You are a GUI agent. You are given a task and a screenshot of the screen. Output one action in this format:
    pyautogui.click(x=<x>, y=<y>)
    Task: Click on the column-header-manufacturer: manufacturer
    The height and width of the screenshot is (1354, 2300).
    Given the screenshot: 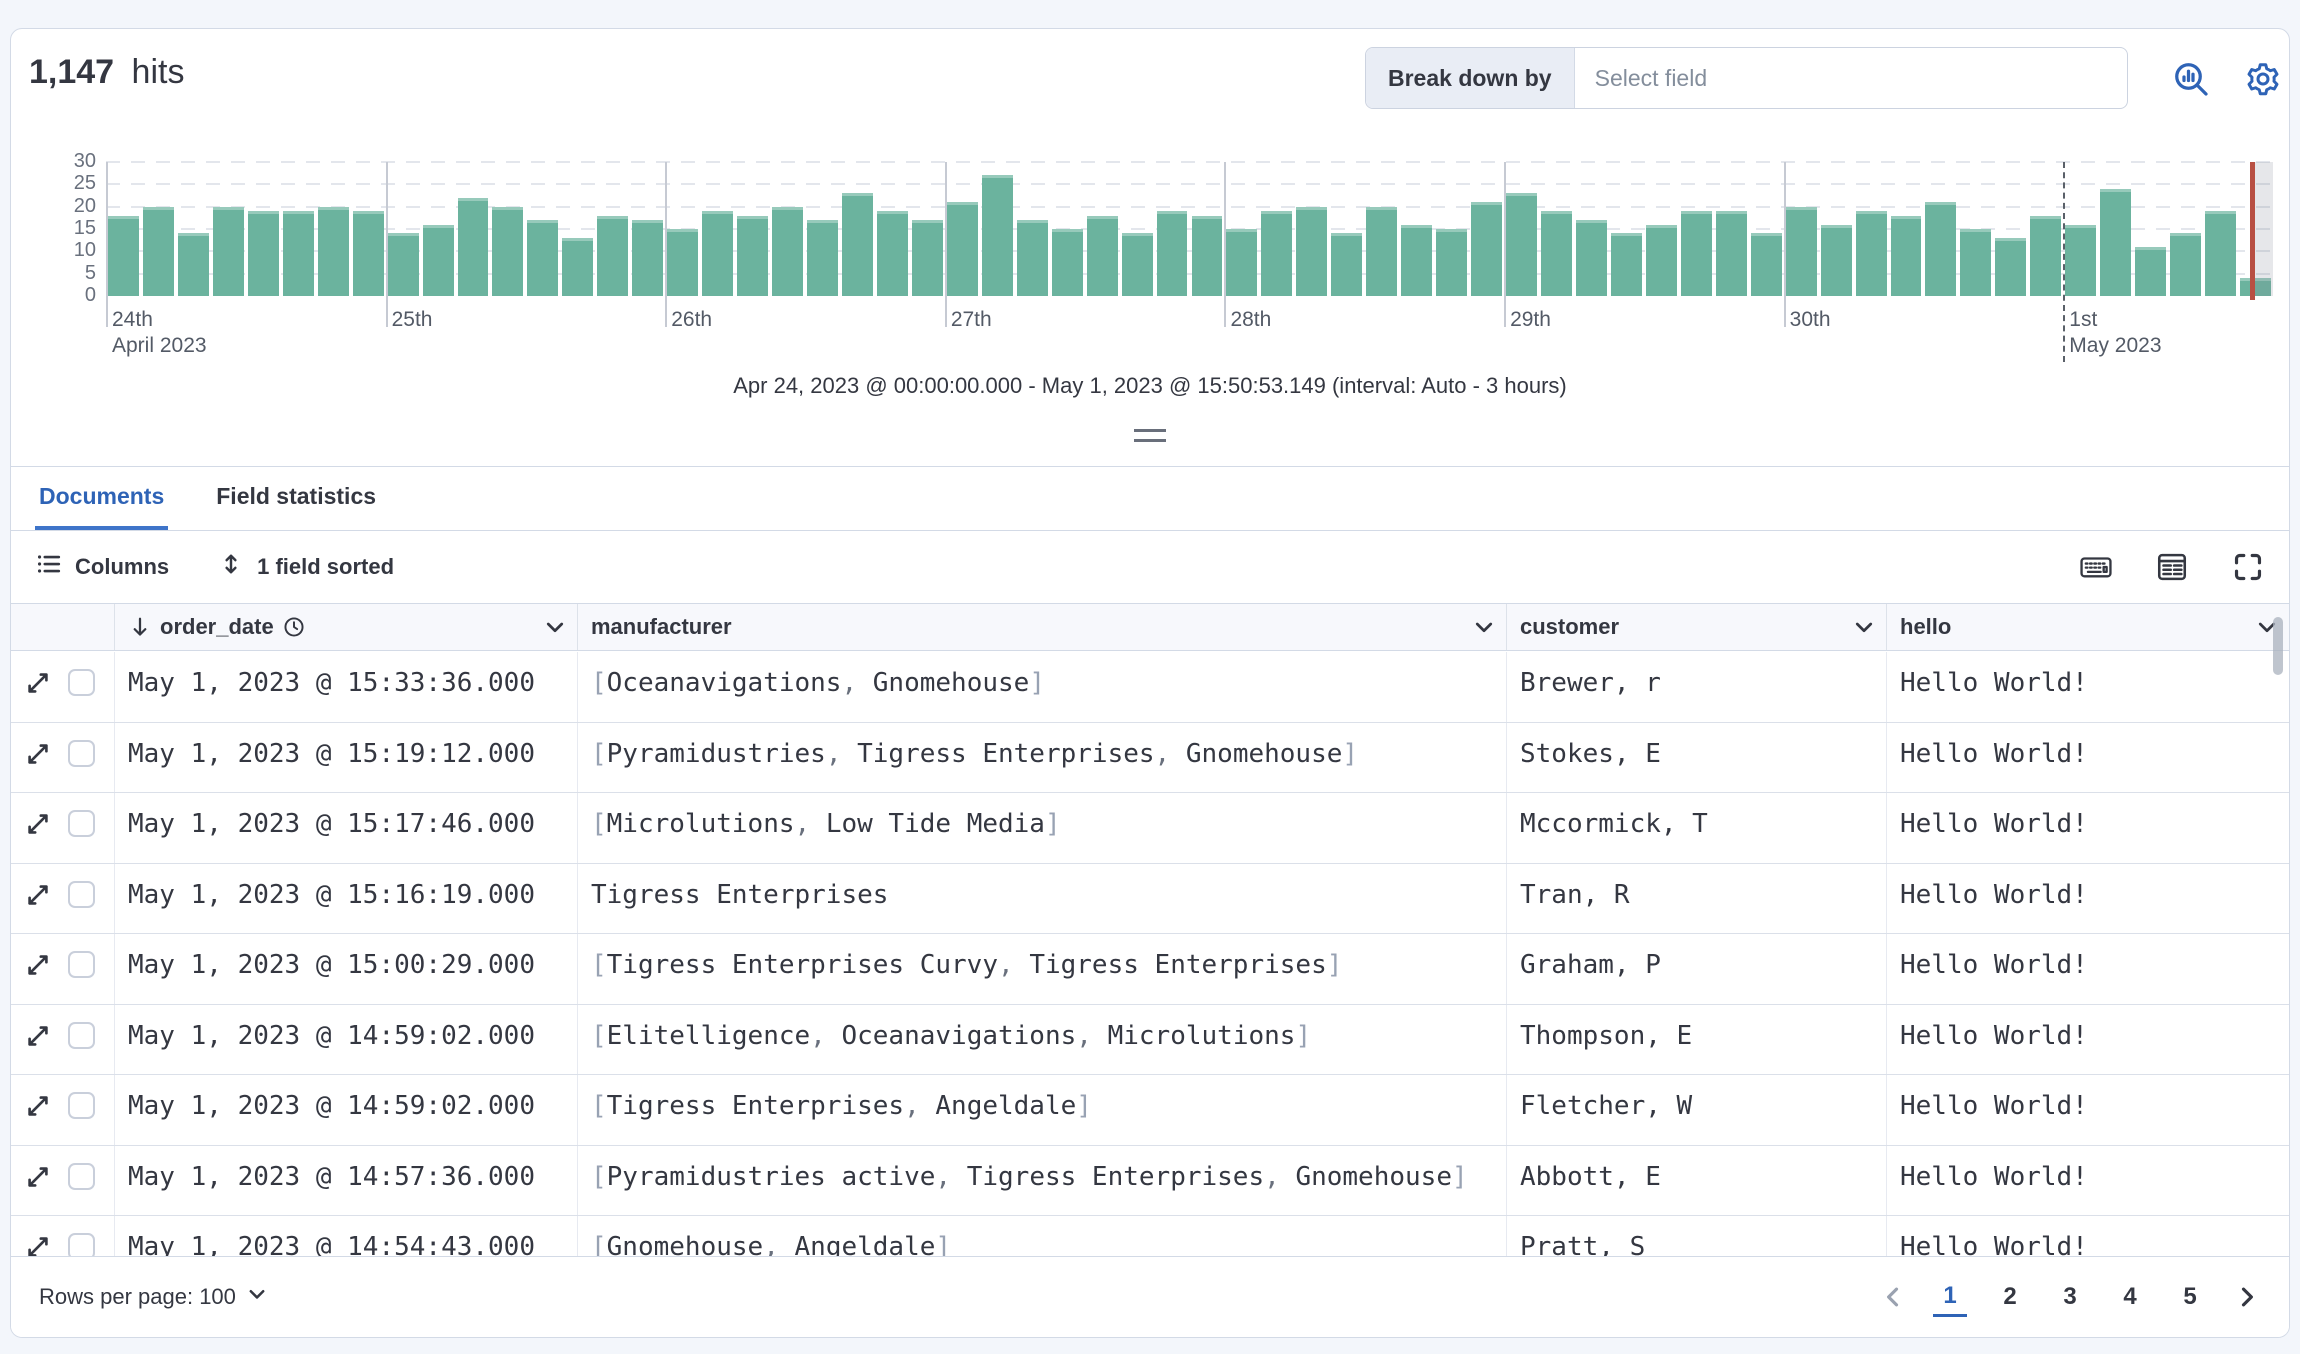 What is the action you would take?
    pyautogui.click(x=1042, y=627)
    